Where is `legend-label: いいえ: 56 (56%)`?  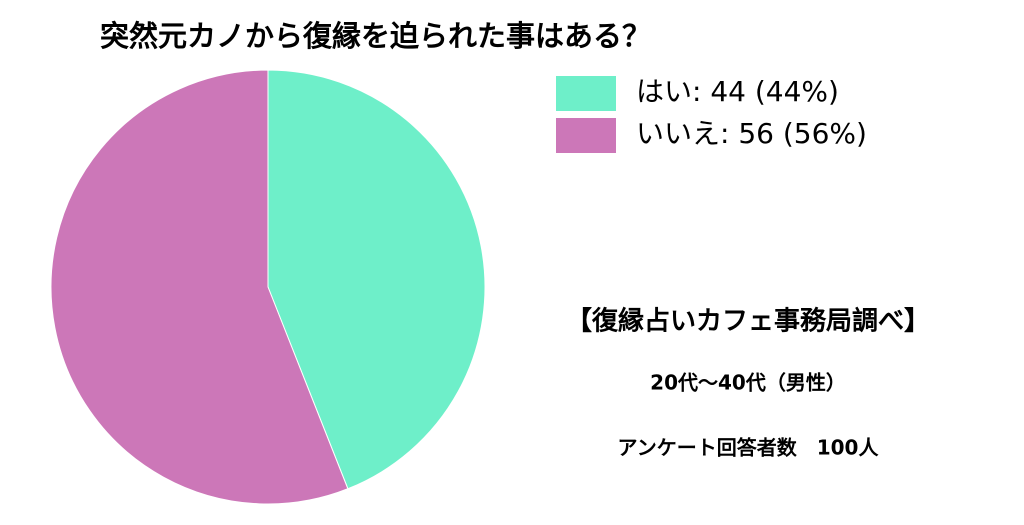
legend-label: いいえ: 56 (56%) is located at coordinates (751, 133).